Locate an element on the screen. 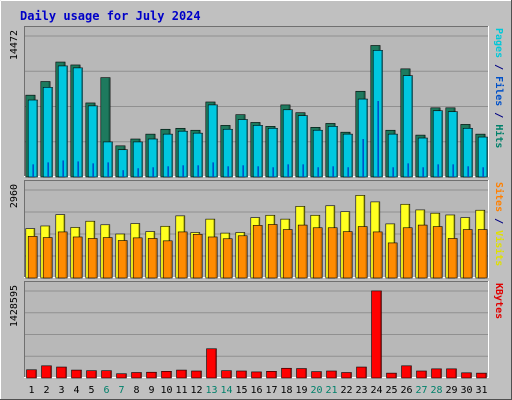 The width and height of the screenshot is (512, 400). bar-kbytes-day-8-shade is located at coordinates (140, 375).